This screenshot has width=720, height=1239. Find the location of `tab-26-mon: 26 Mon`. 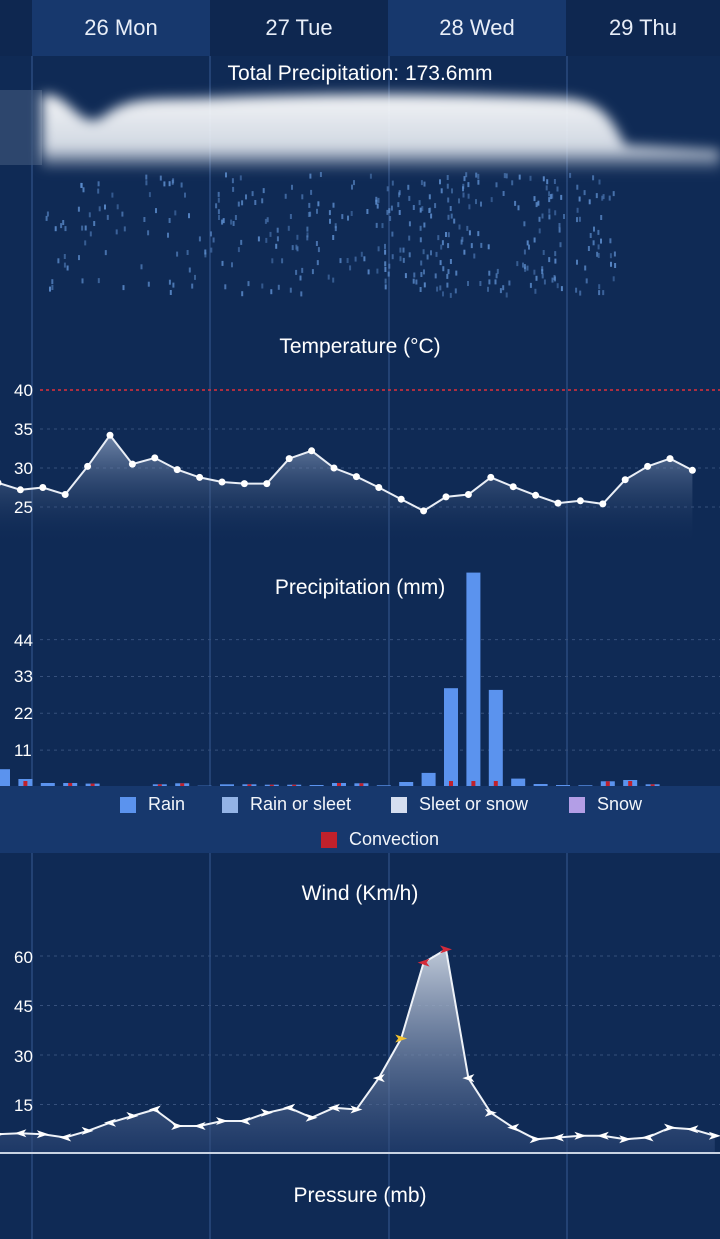

tab-26-mon: 26 Mon is located at coordinates (121, 28).